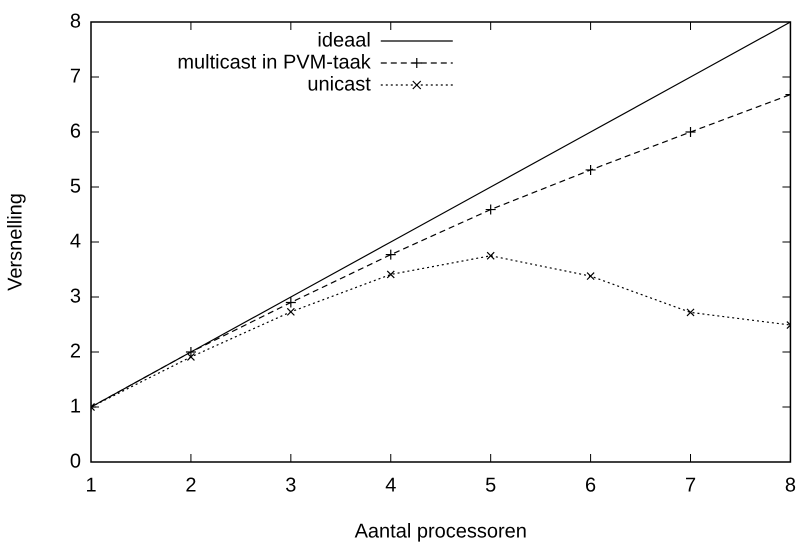 The image size is (808, 548). What do you see at coordinates (339, 85) in the screenshot?
I see `legend-label: unicast` at bounding box center [339, 85].